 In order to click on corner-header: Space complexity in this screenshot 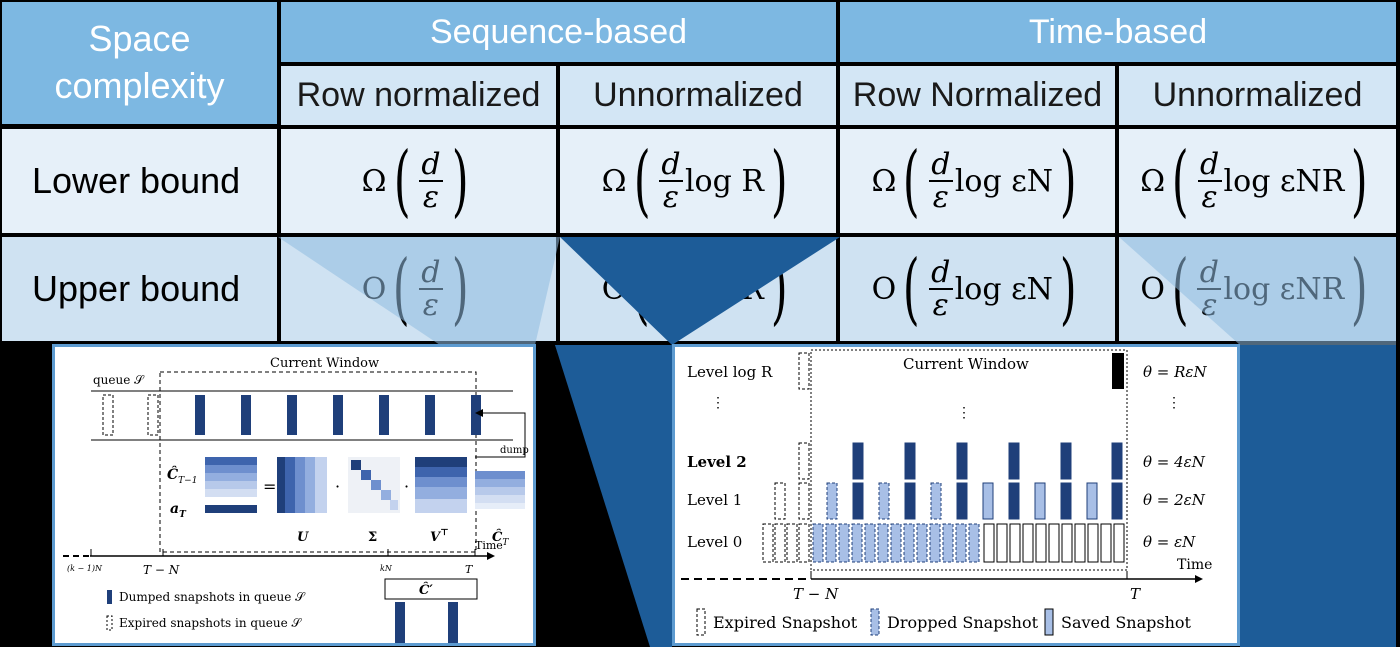, I will do `click(139, 63)`.